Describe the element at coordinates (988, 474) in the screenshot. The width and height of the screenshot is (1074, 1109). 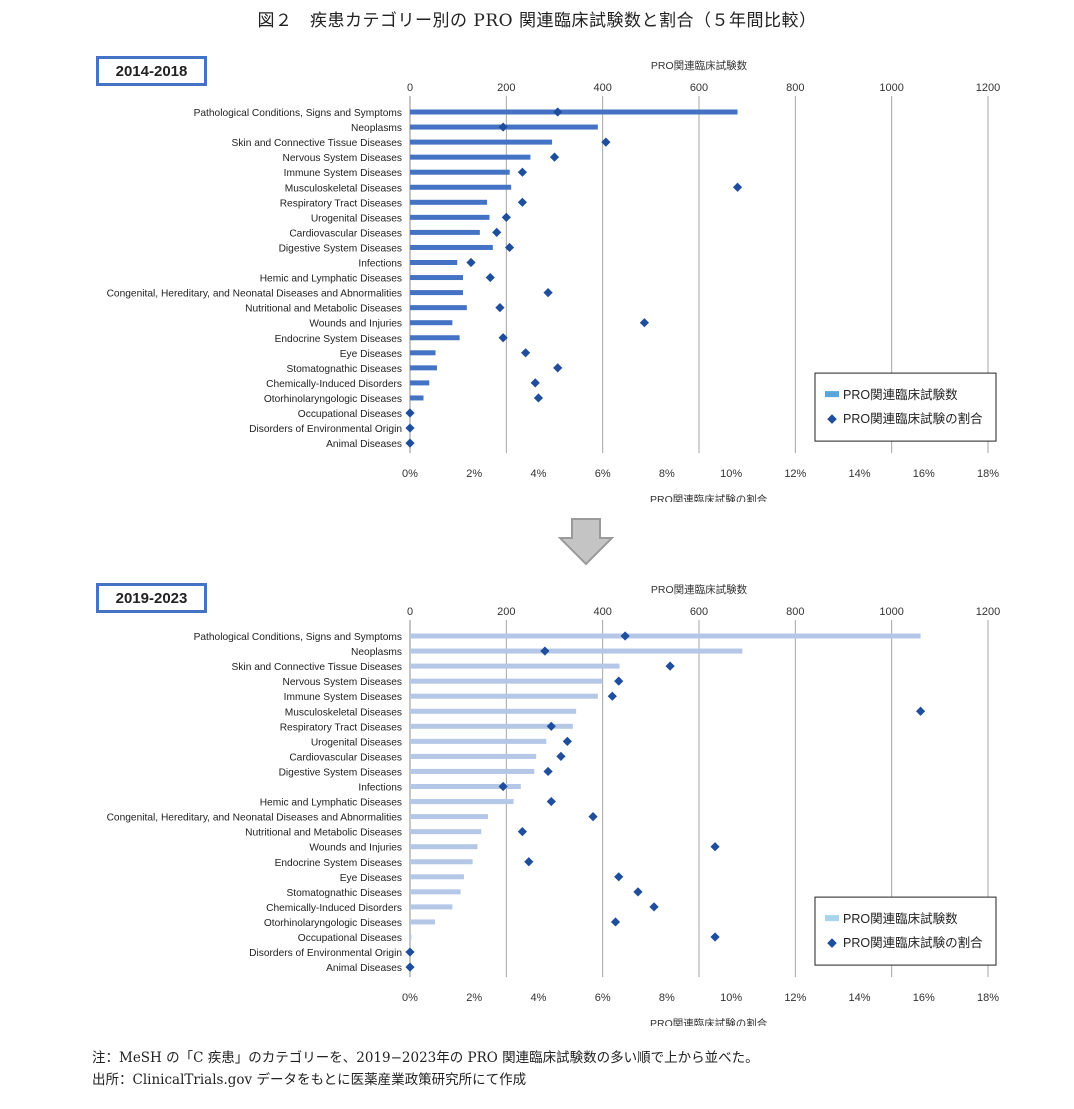
I see `bottom-tick-label: 18%` at that location.